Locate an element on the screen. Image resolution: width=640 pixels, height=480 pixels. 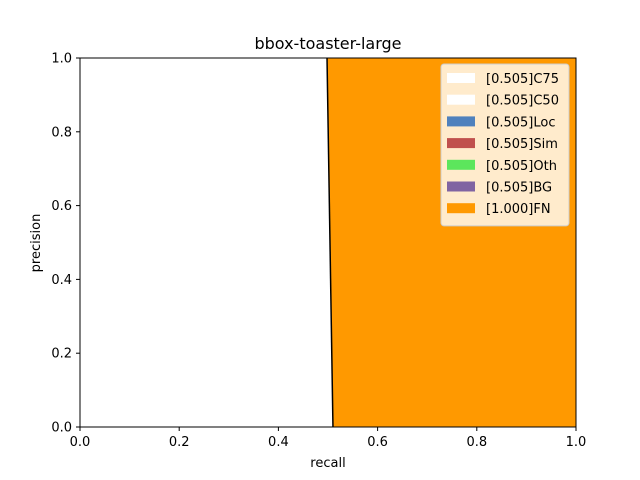
legend-label: [0.505]Sim is located at coordinates (522, 144).